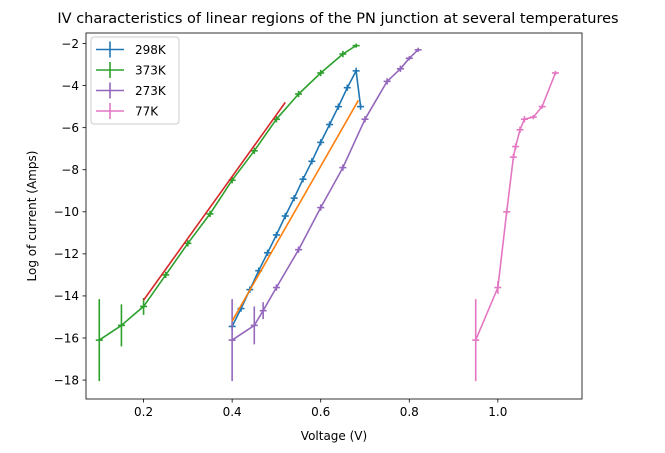  I want to click on y-tick-label: −10, so click(66, 212).